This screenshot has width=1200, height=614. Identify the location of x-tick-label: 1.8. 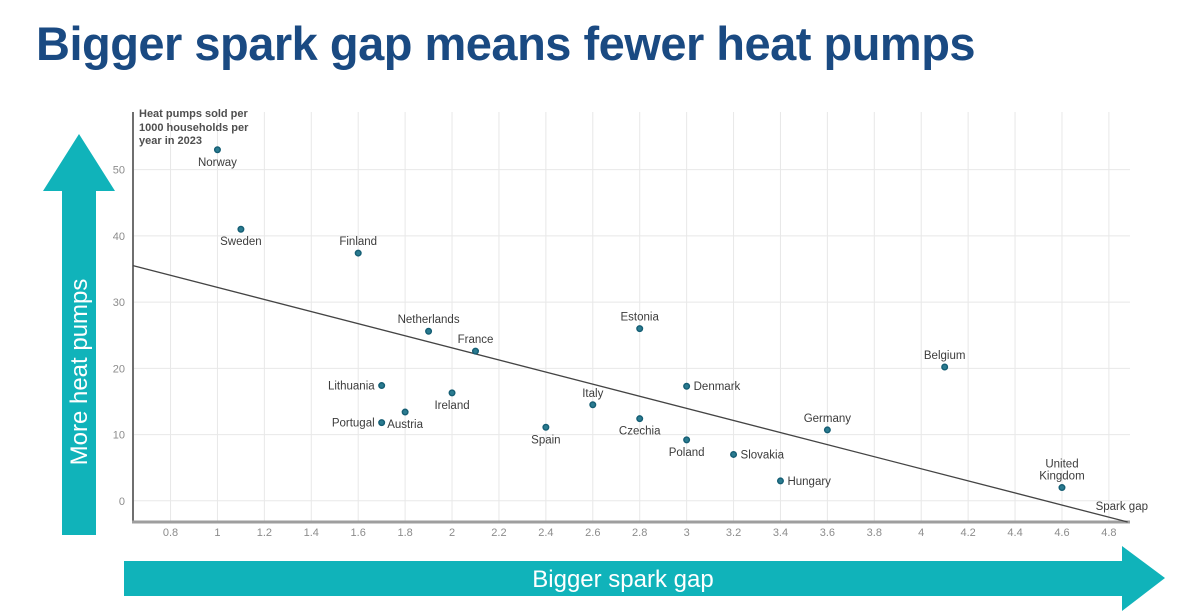
(404, 533).